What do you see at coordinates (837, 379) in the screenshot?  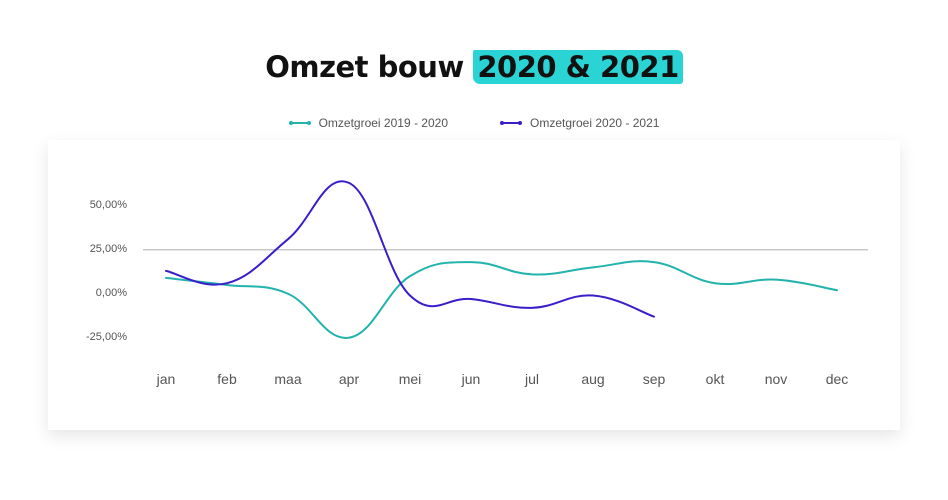 I see `x-tick-label: dec` at bounding box center [837, 379].